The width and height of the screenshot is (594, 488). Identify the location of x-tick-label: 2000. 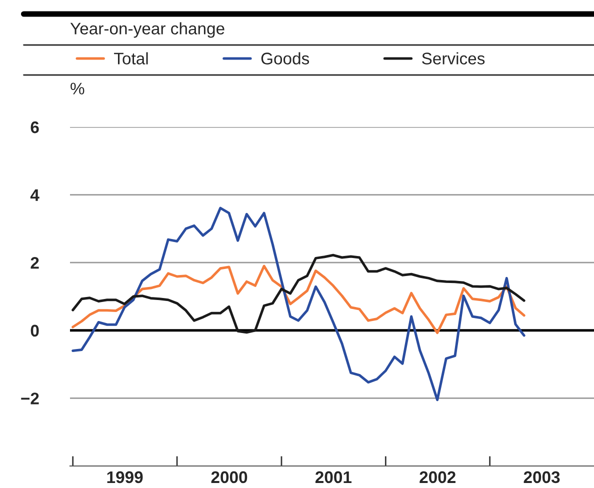
(229, 477).